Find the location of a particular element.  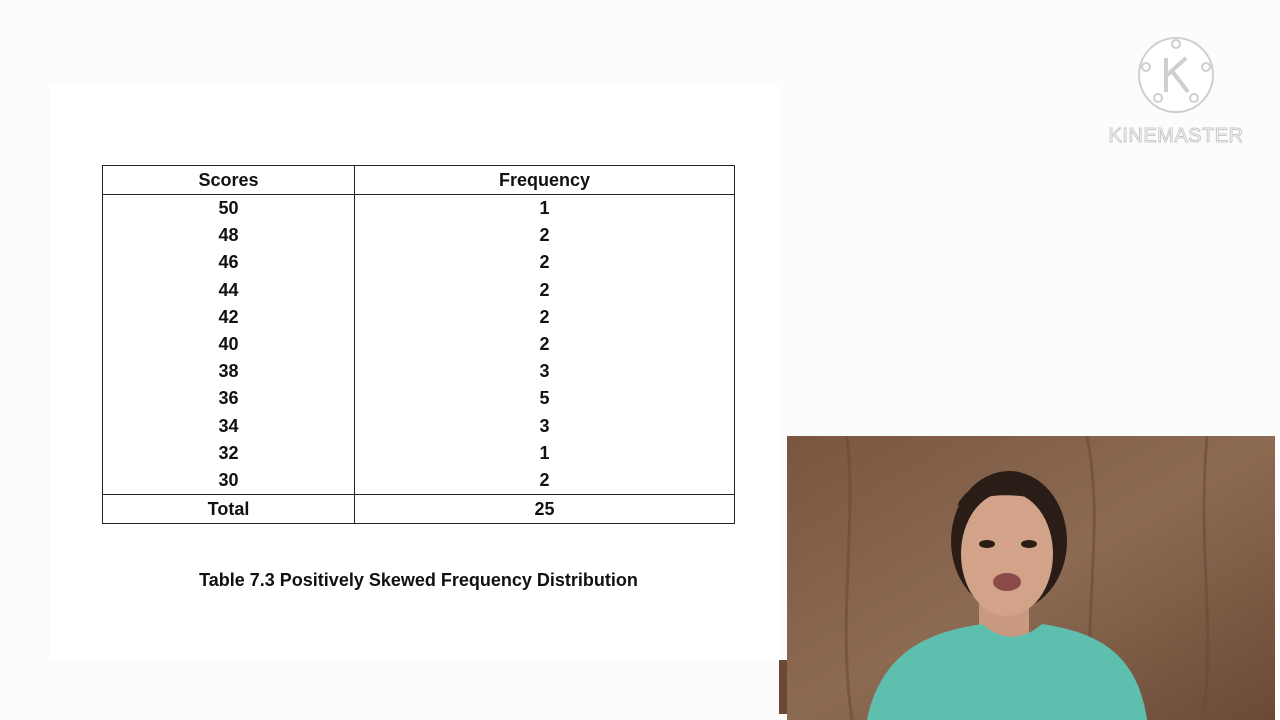

data-row: 36 5 is located at coordinates (418, 399).